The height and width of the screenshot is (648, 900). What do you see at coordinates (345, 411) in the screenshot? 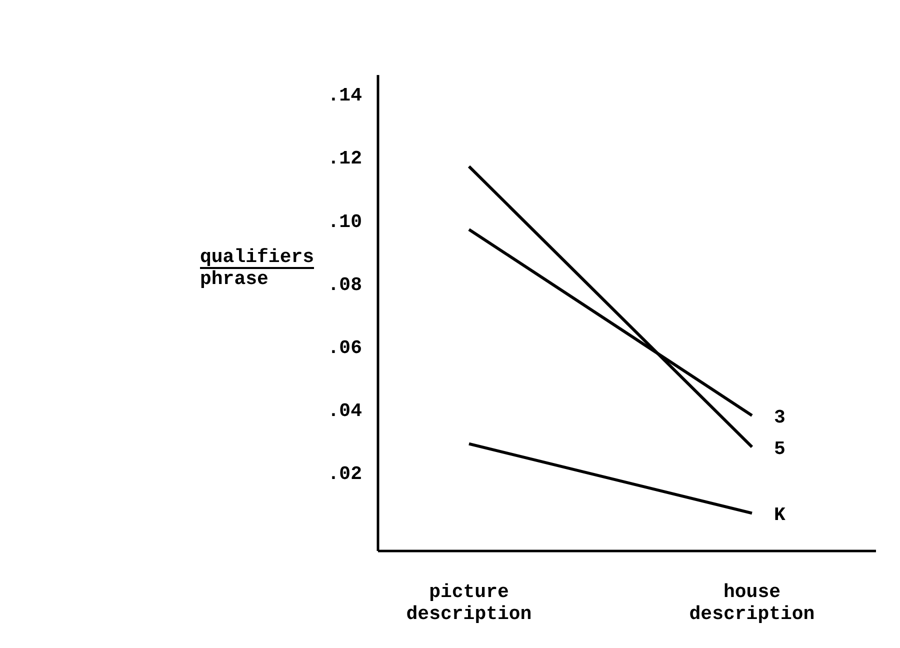
I see `y-tick-label: .04` at bounding box center [345, 411].